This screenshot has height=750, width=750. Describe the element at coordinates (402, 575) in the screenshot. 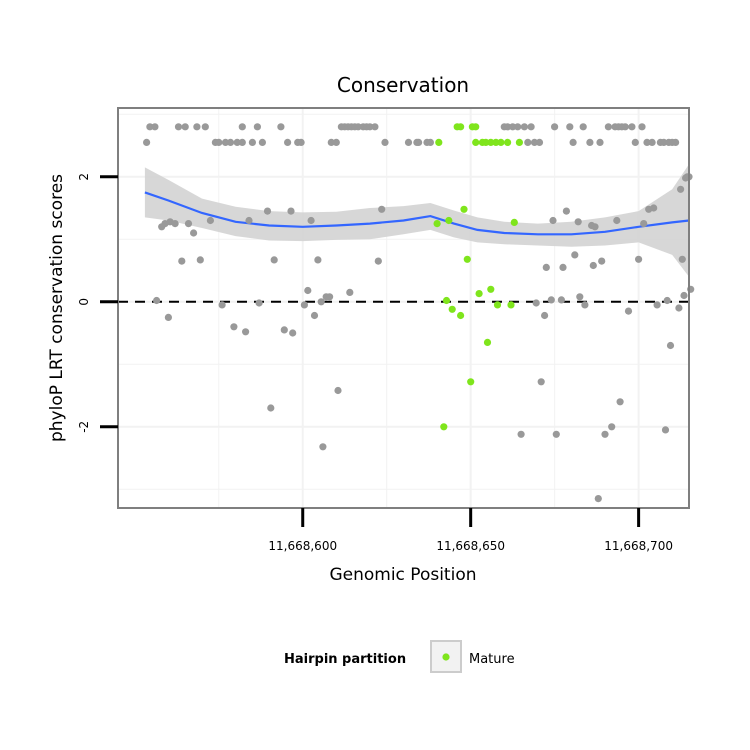

I see `x-axis-title: Genomic Position` at that location.